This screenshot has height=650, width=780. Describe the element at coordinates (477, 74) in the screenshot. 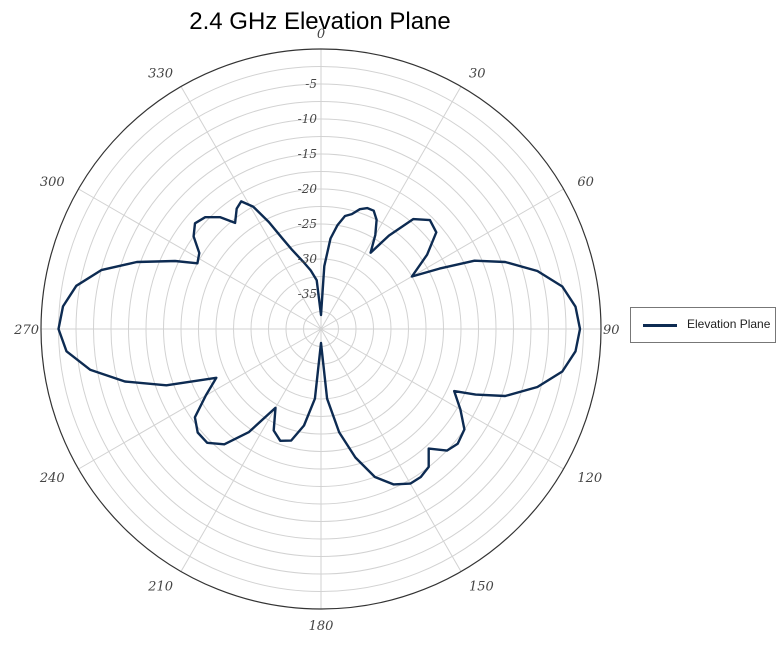

I see `angle-tick-label: 30` at that location.